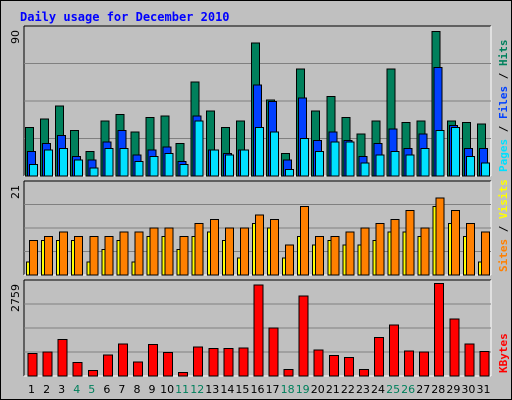  I want to click on x-tick-label-14: 14, so click(227, 389).